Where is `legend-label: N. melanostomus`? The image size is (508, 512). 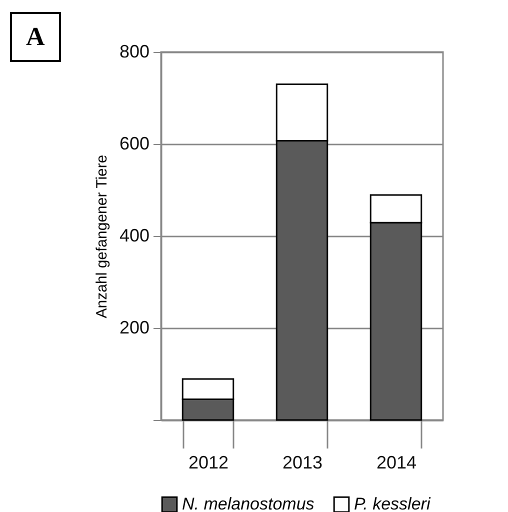 legend-label: N. melanostomus is located at coordinates (248, 503).